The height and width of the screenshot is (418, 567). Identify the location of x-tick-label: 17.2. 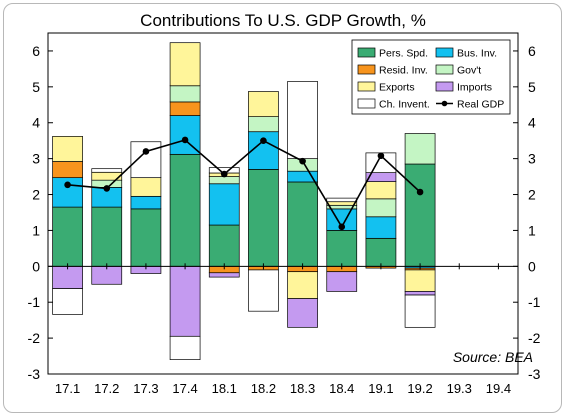
(106, 388).